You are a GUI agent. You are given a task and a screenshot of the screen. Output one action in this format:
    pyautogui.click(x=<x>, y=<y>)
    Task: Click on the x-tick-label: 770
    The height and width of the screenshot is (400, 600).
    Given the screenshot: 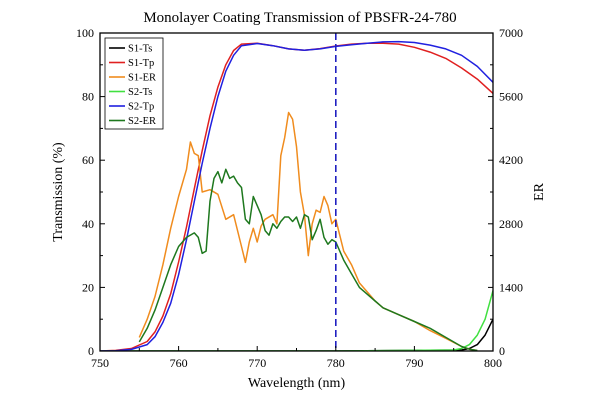 What is the action you would take?
    pyautogui.click(x=257, y=363)
    